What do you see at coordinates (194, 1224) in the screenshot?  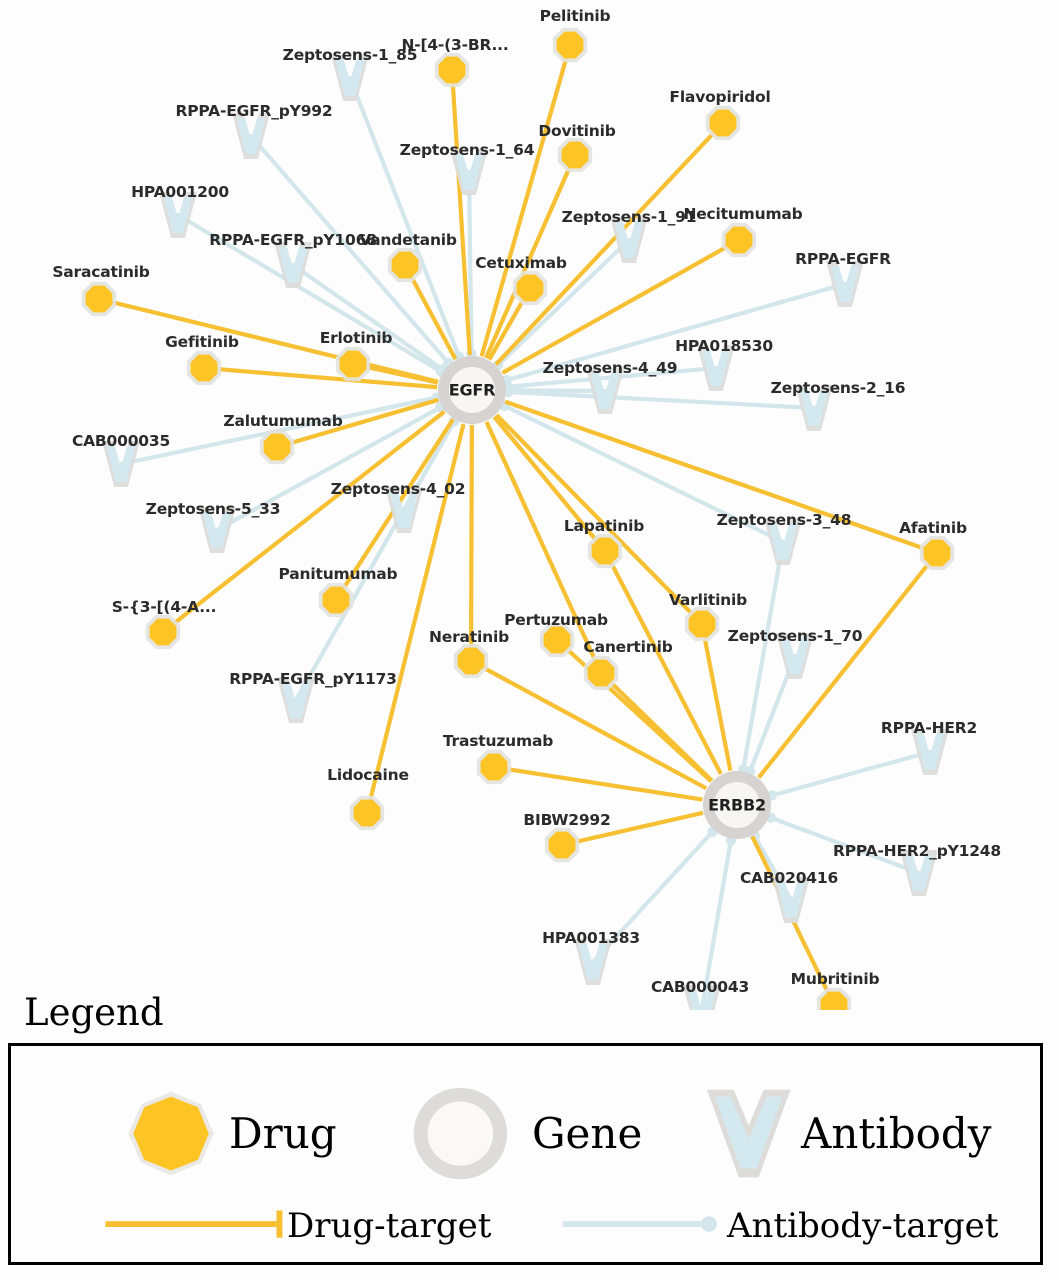 I see `legend-drug-target-edge` at bounding box center [194, 1224].